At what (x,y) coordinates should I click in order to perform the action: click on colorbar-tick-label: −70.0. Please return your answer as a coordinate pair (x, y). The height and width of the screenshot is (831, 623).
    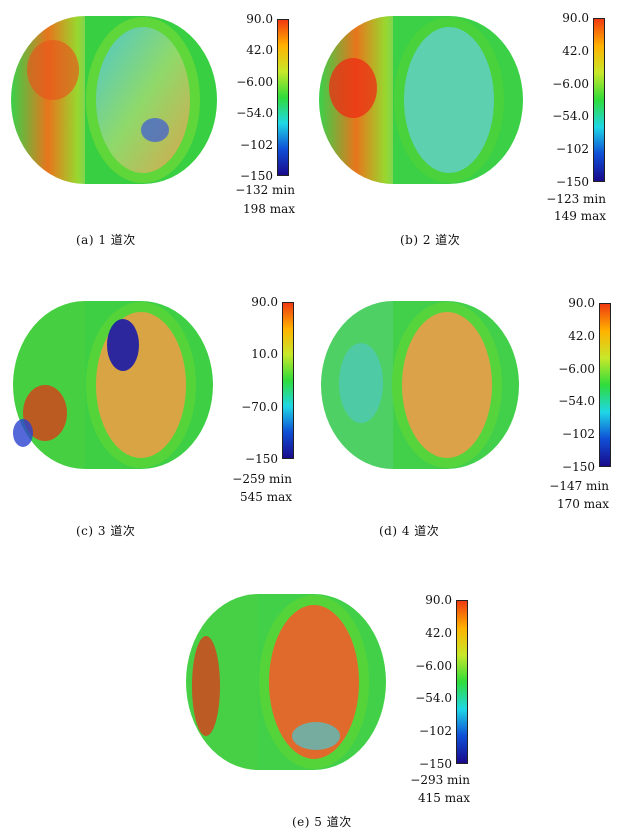
    Looking at the image, I should click on (259, 406).